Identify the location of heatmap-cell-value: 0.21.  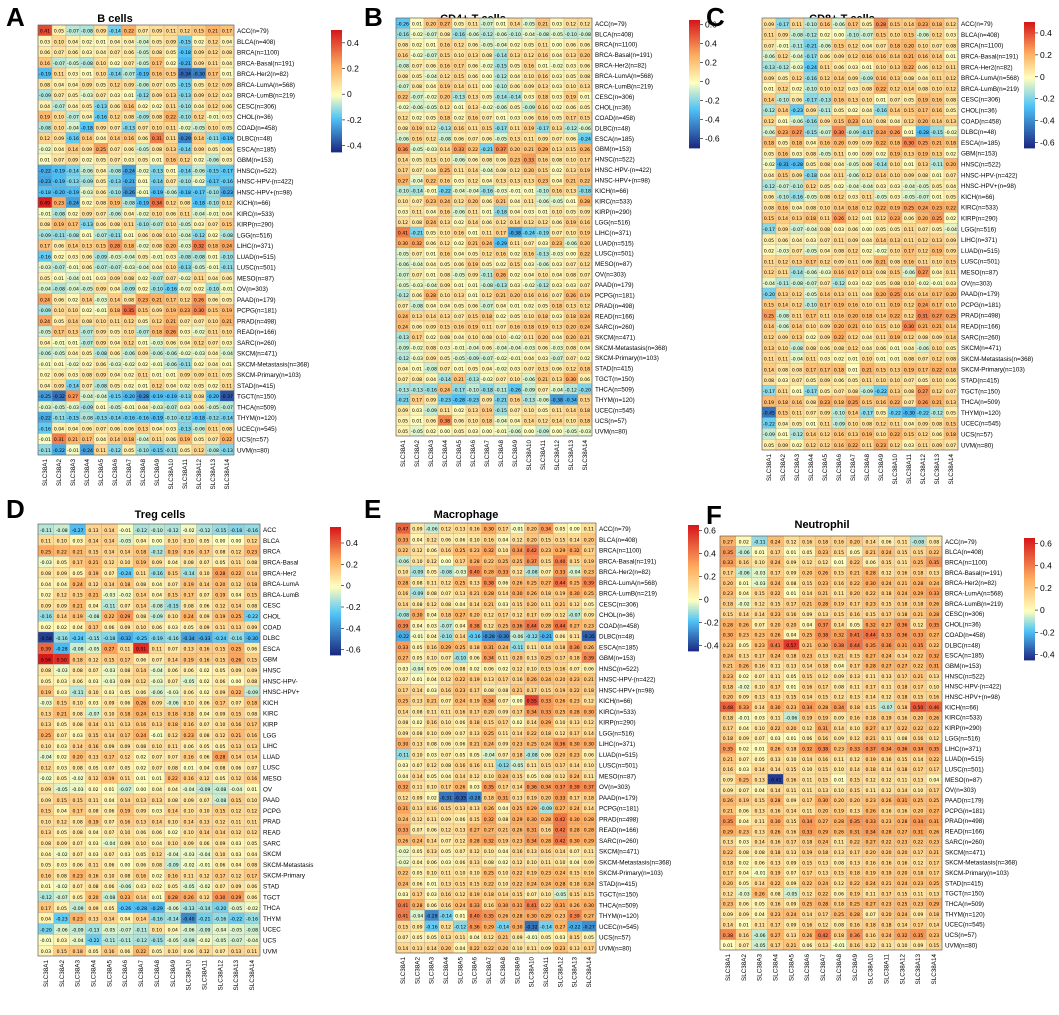
(213, 32).